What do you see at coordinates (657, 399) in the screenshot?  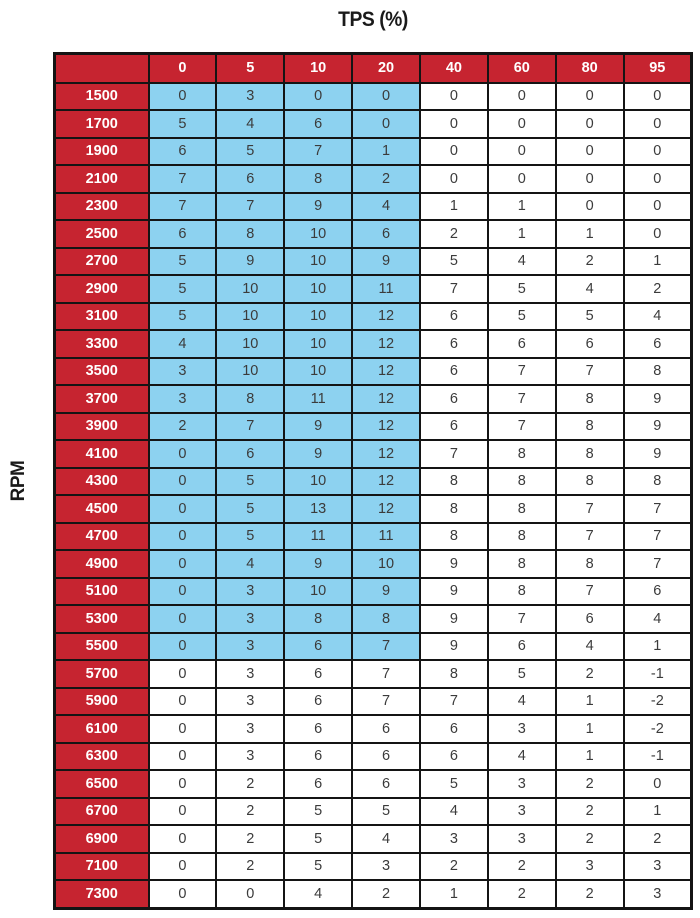 I see `cell-rpm3700-tps95: 9` at bounding box center [657, 399].